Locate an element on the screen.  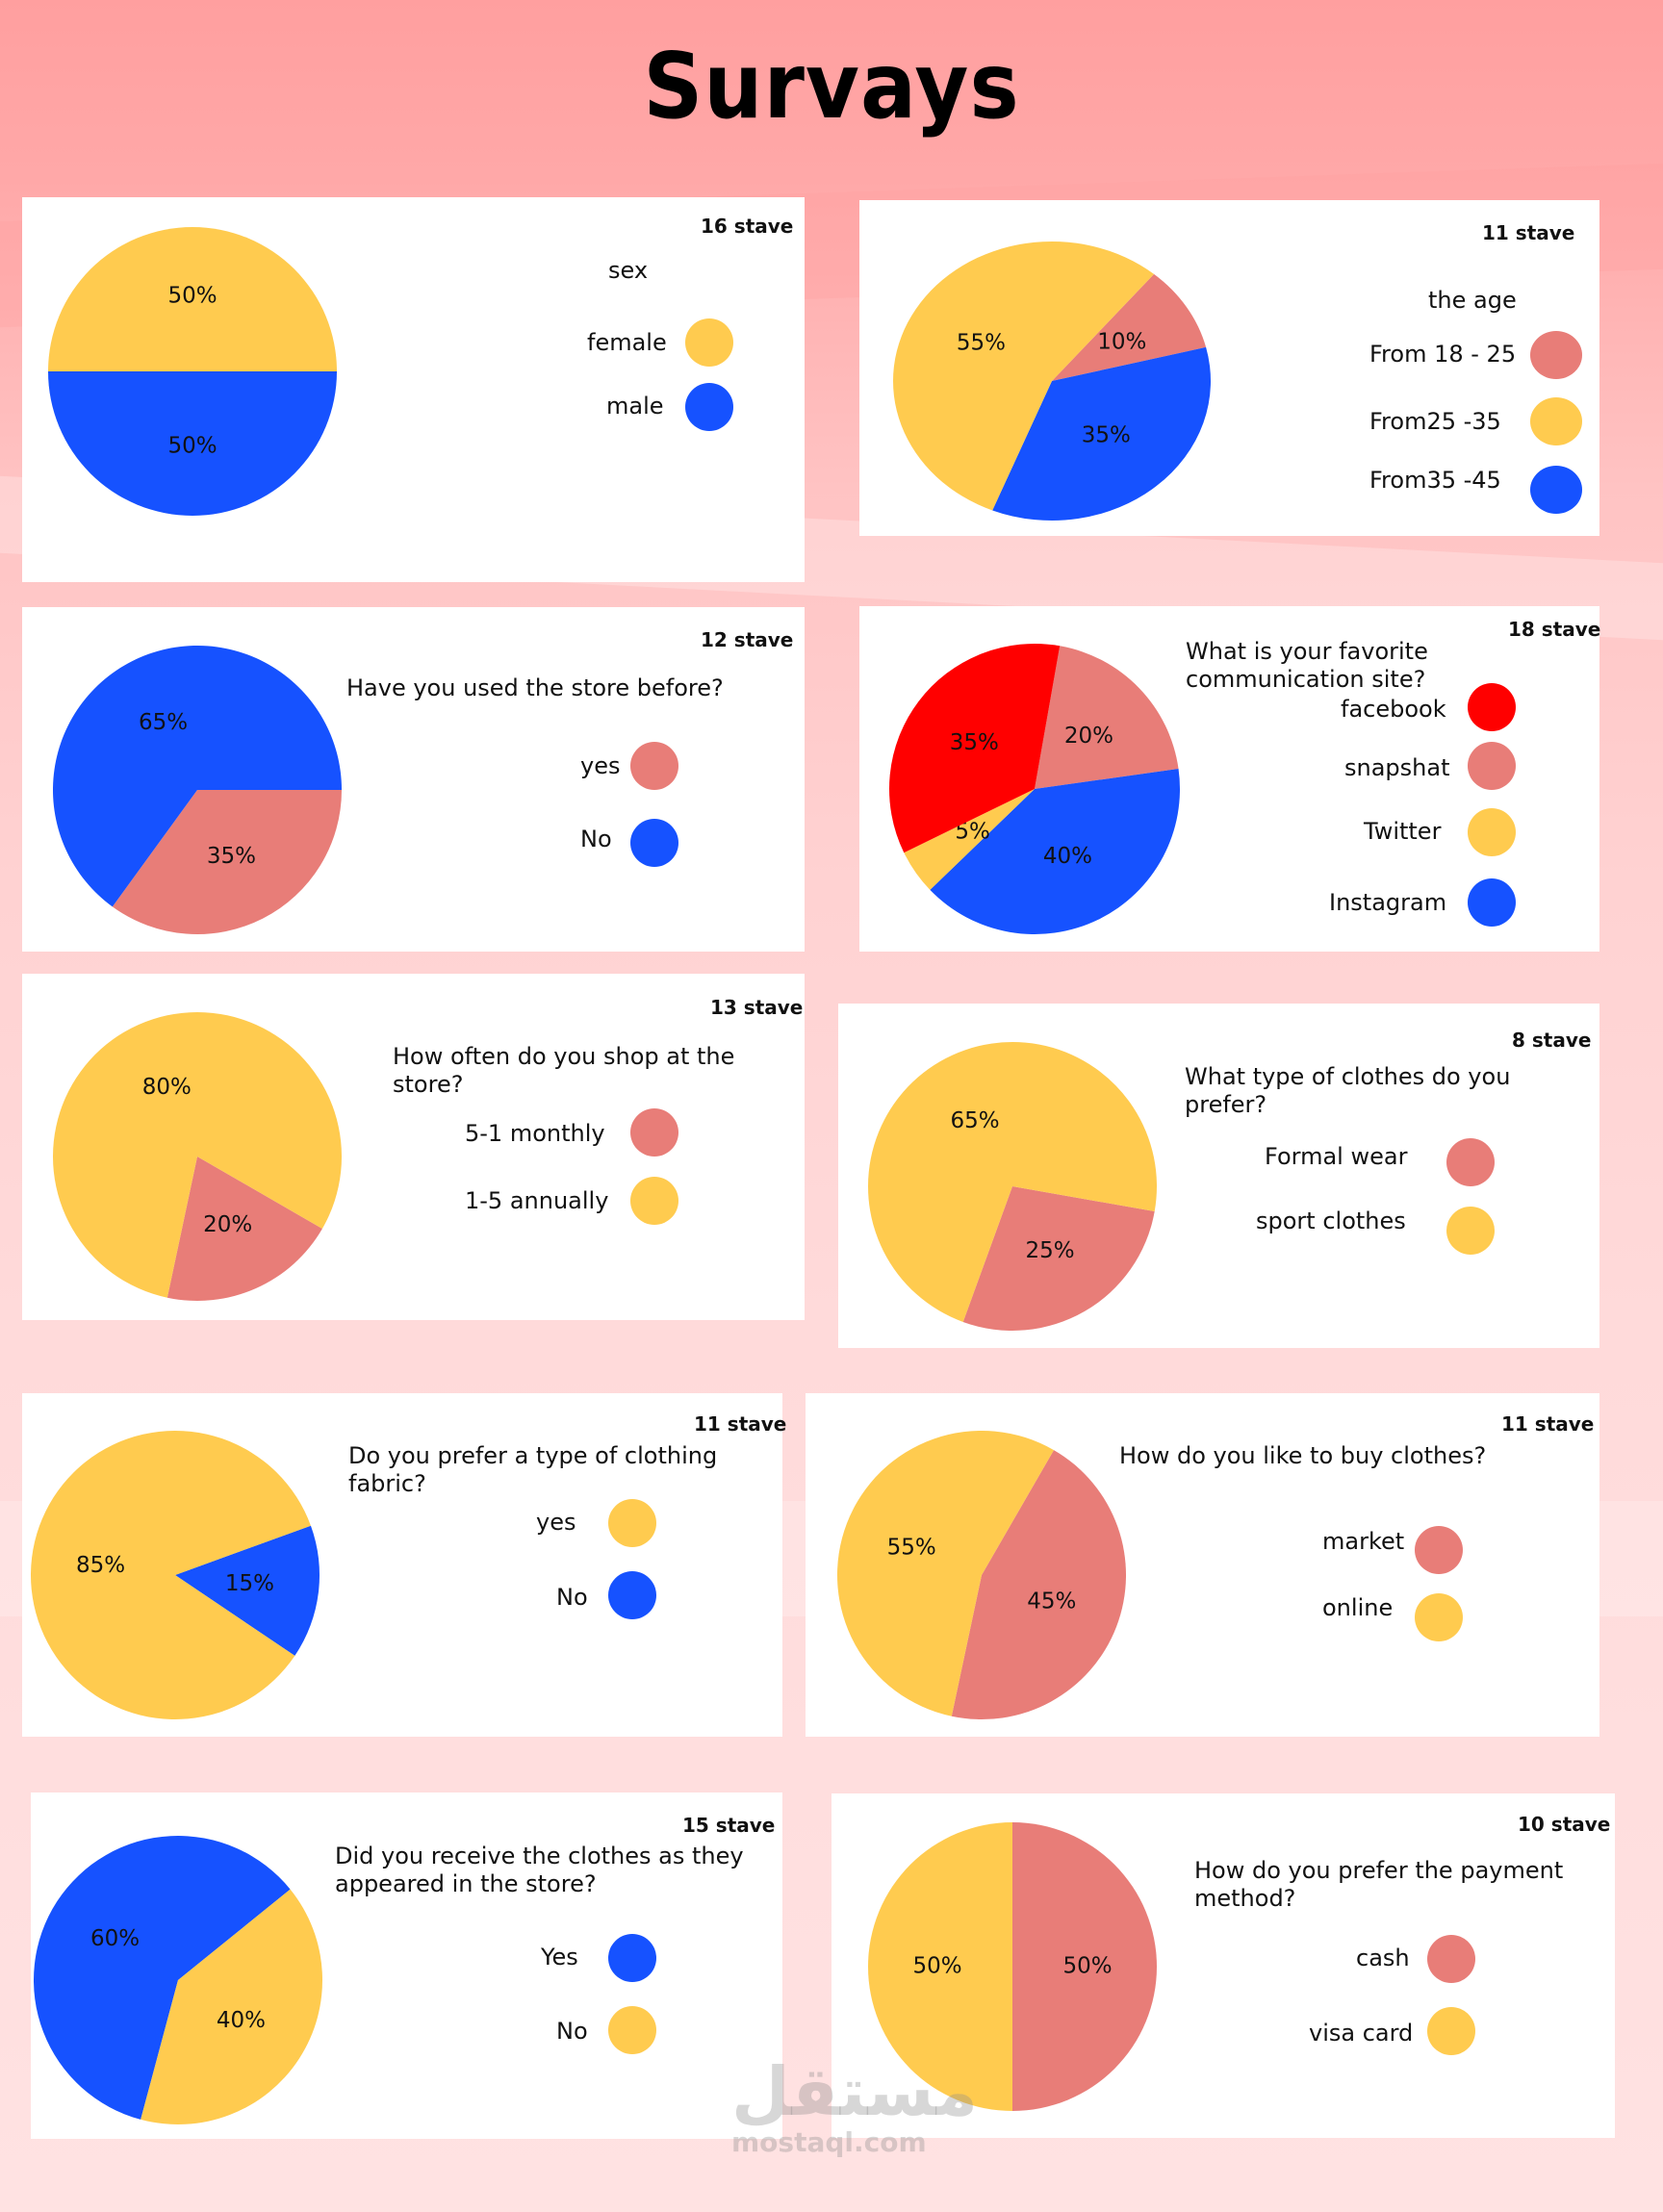
chart-question: How often do you shop at the store? is located at coordinates (564, 1070).